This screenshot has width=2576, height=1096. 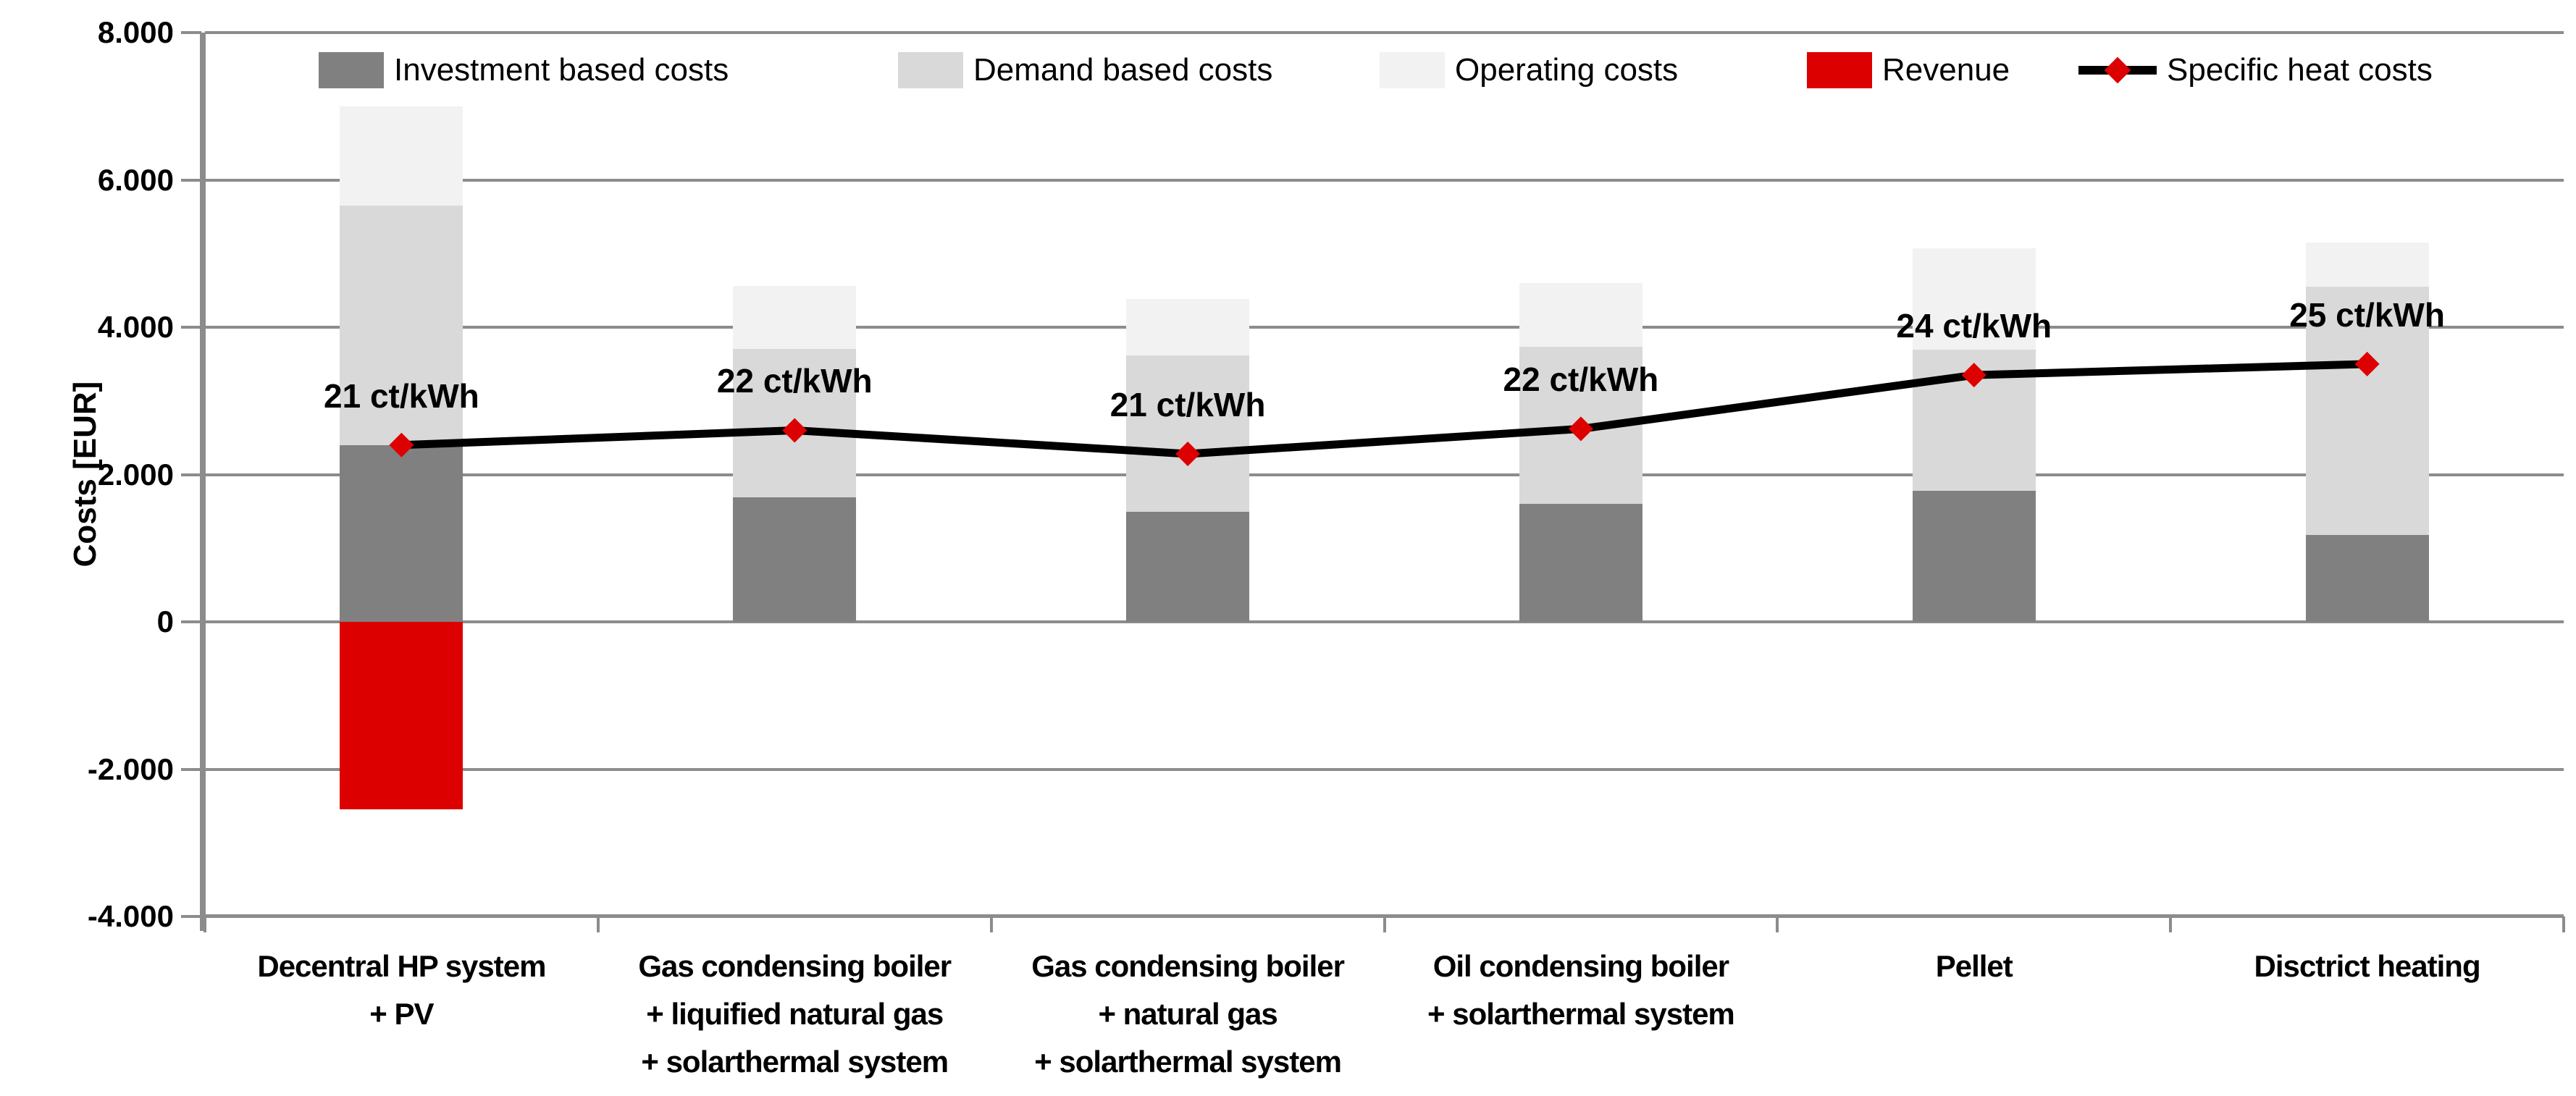 What do you see at coordinates (351, 70) in the screenshot?
I see `legend-swatch-investment` at bounding box center [351, 70].